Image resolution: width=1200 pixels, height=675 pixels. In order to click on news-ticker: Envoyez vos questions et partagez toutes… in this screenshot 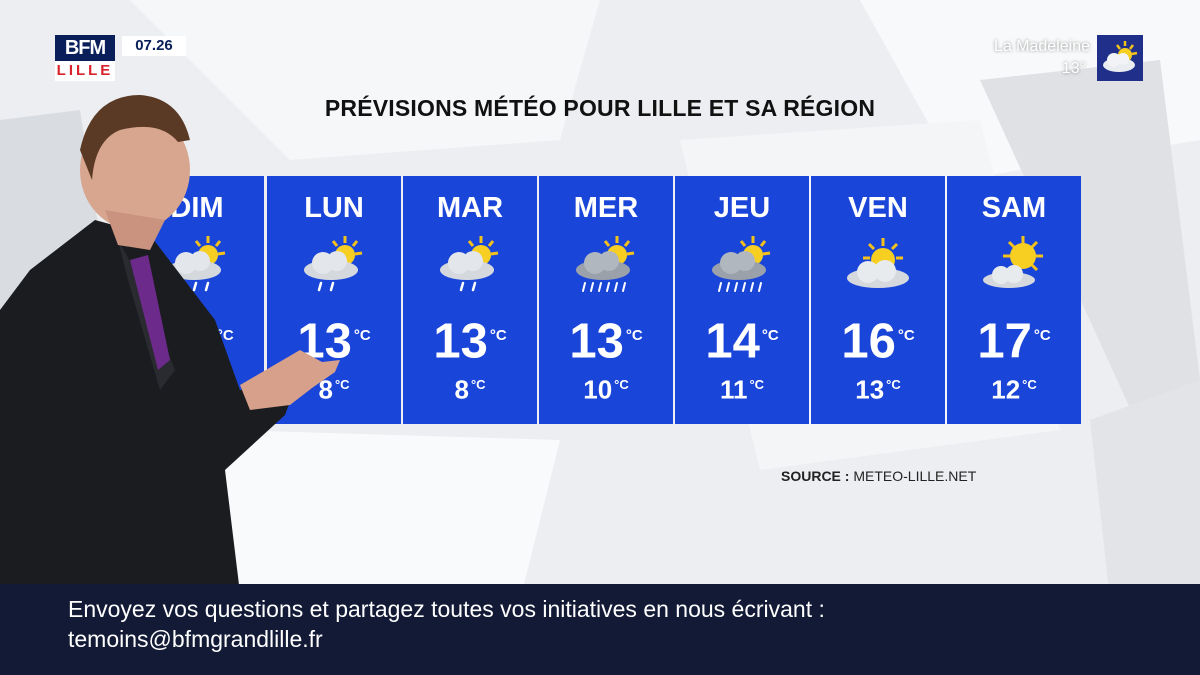, I will do `click(600, 629)`.